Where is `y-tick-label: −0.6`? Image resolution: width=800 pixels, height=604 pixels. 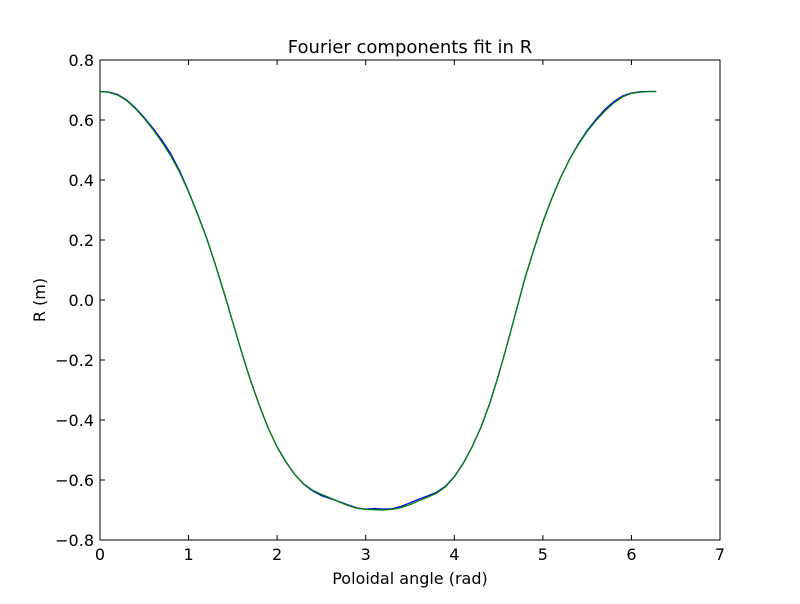 y-tick-label: −0.6 is located at coordinates (74, 480).